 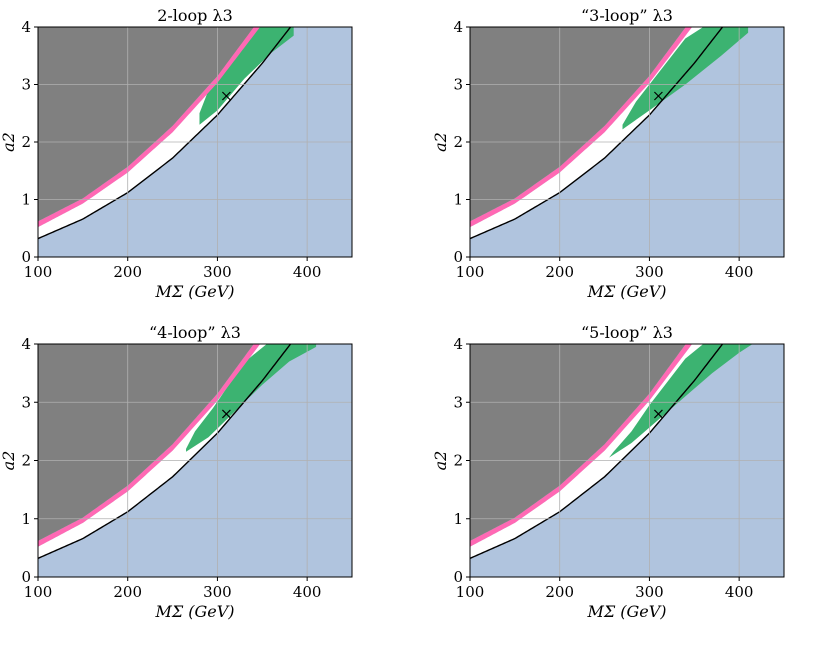 I want to click on panel-title: “3-loop” λ3, so click(x=627, y=15).